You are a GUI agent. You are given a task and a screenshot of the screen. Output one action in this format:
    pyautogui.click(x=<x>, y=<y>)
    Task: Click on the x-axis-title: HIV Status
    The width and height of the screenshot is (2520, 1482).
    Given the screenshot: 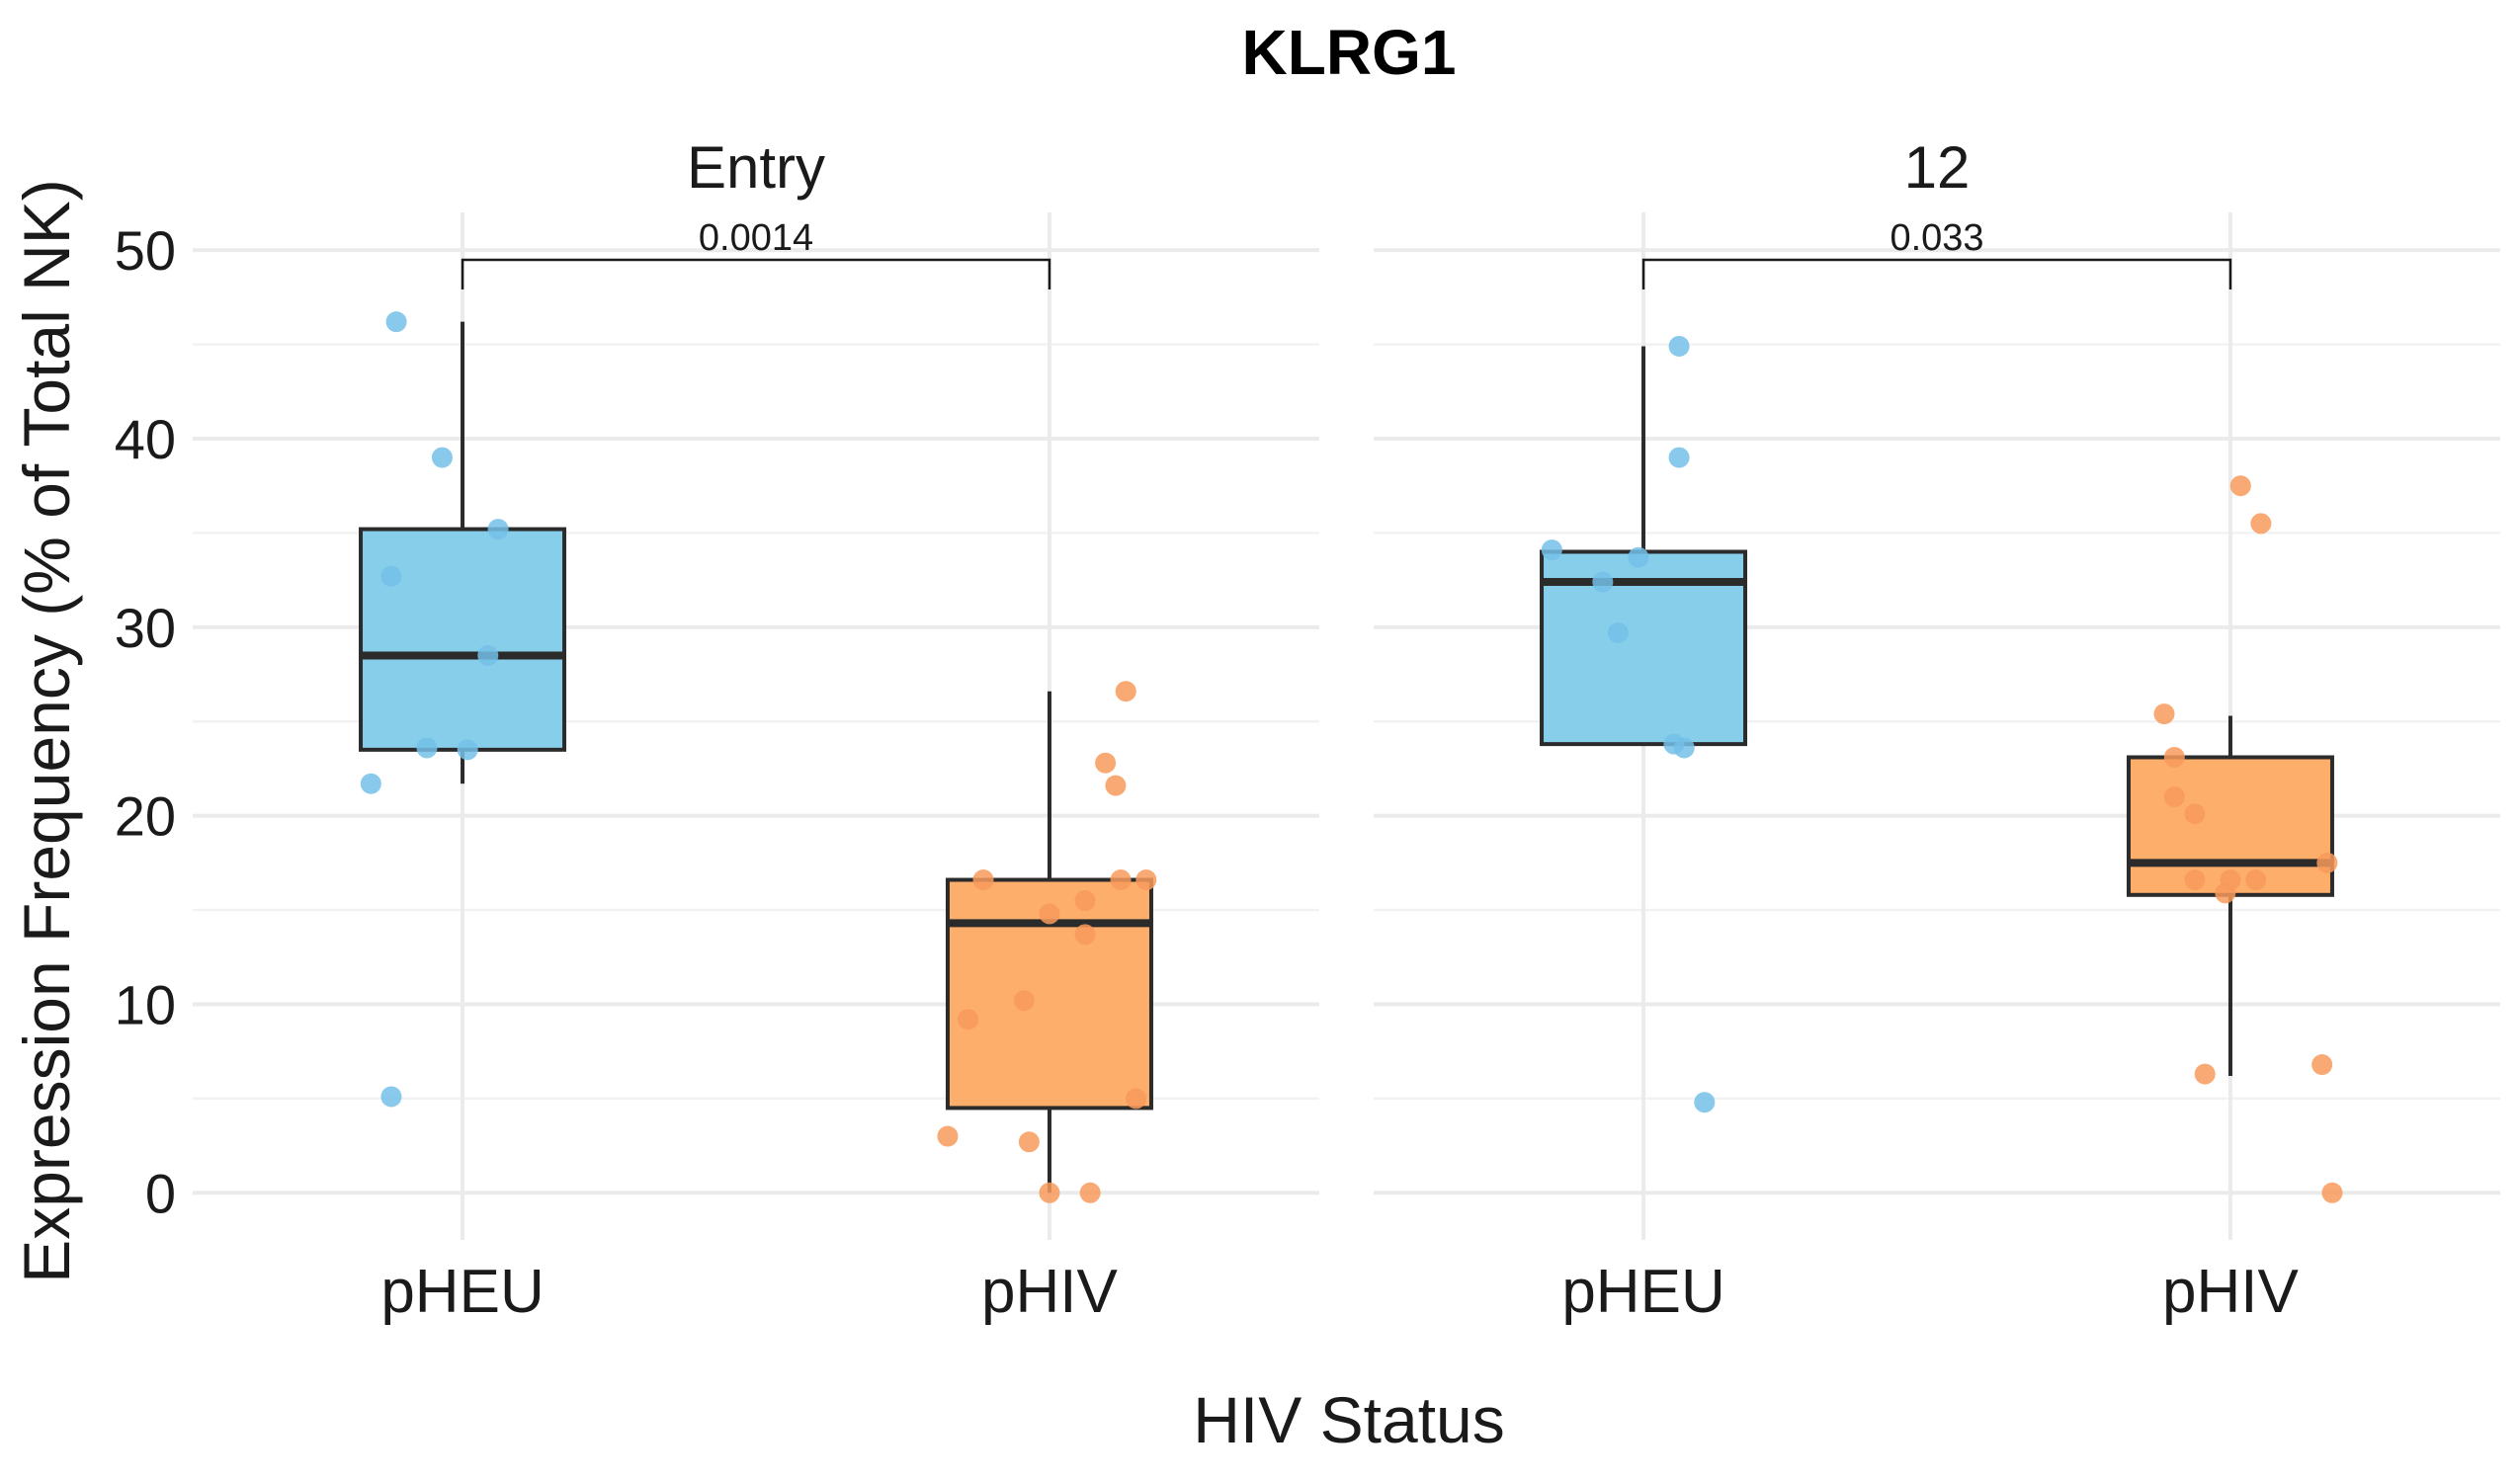 What is the action you would take?
    pyautogui.click(x=1348, y=1419)
    